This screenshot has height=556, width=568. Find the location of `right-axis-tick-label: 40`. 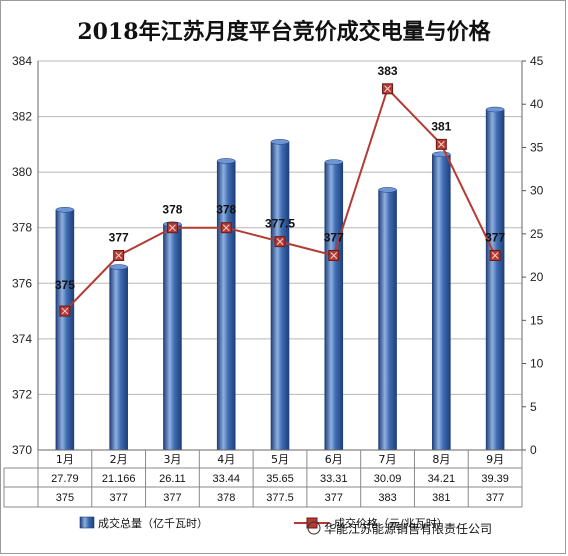

right-axis-tick-label: 40 is located at coordinates (537, 104).